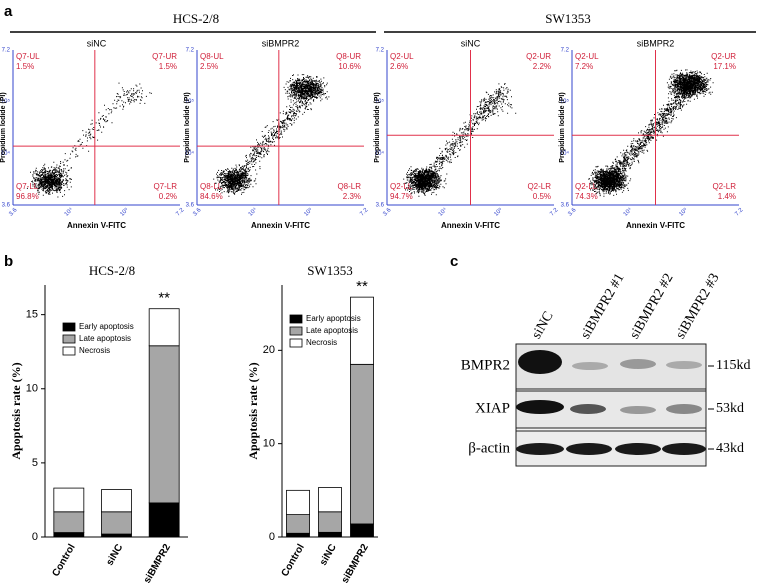 This screenshot has height=587, width=766. What do you see at coordinates (269, 350) in the screenshot?
I see `y-tick-label: 20` at bounding box center [269, 350].